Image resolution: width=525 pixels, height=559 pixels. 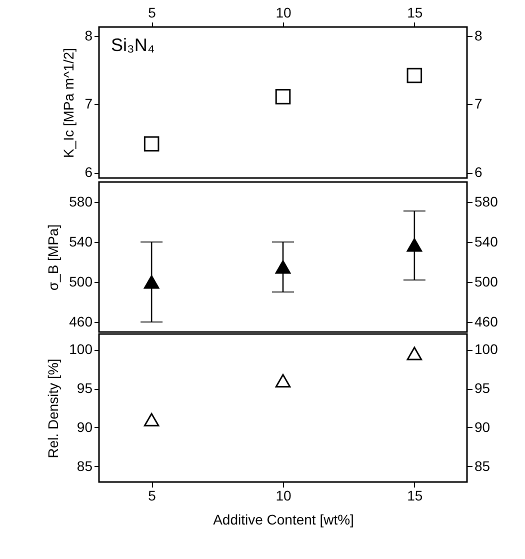 I want to click on y2-tick-label: 90, so click(x=482, y=426).